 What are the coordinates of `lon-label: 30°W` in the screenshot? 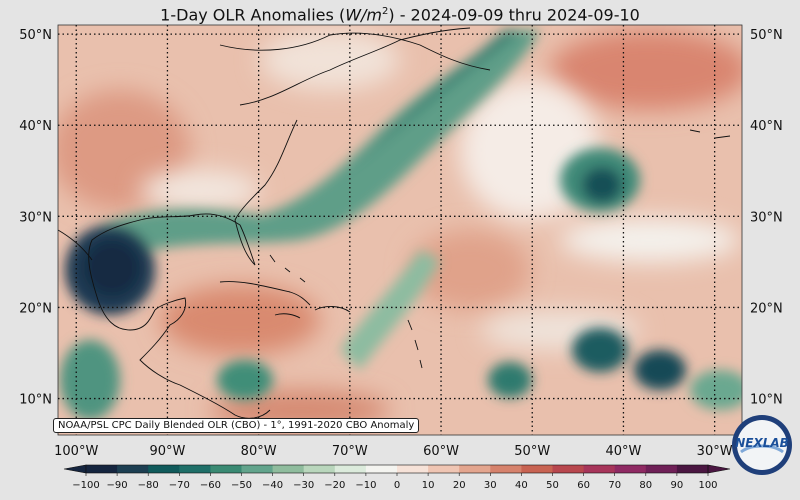 It's located at (715, 451).